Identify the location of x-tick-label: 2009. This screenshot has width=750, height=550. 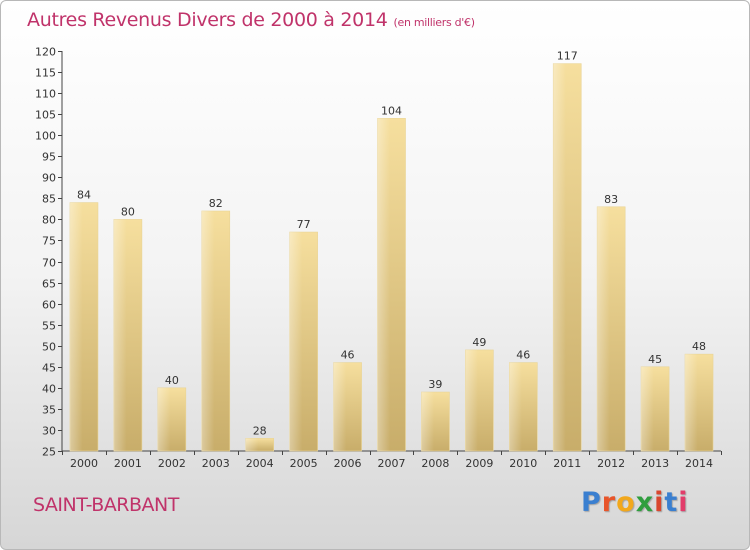
(479, 463).